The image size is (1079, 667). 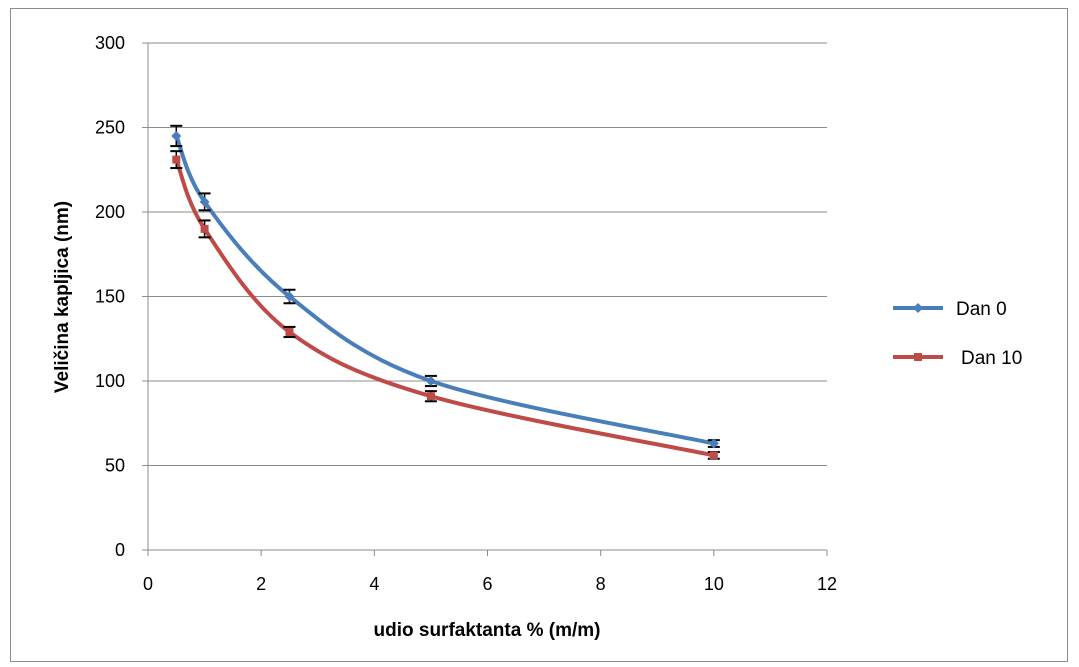 I want to click on legend-label-dan-10: Dan 10, so click(x=991, y=358).